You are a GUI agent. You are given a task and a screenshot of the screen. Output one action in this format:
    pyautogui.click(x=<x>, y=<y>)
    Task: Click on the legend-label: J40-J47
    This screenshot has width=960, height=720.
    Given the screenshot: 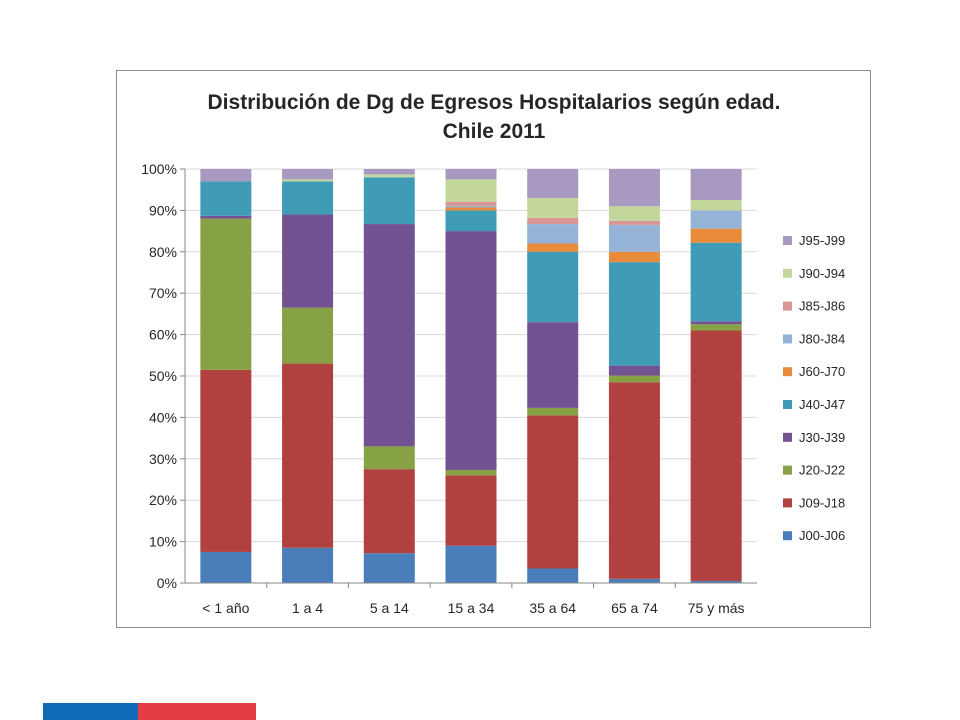 What is the action you would take?
    pyautogui.click(x=822, y=404)
    